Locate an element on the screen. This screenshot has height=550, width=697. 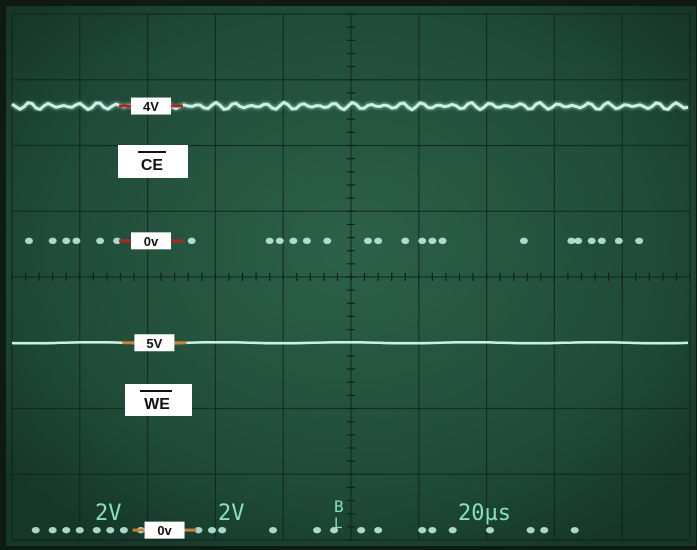
timebase-readout: 20µs is located at coordinates (484, 513).